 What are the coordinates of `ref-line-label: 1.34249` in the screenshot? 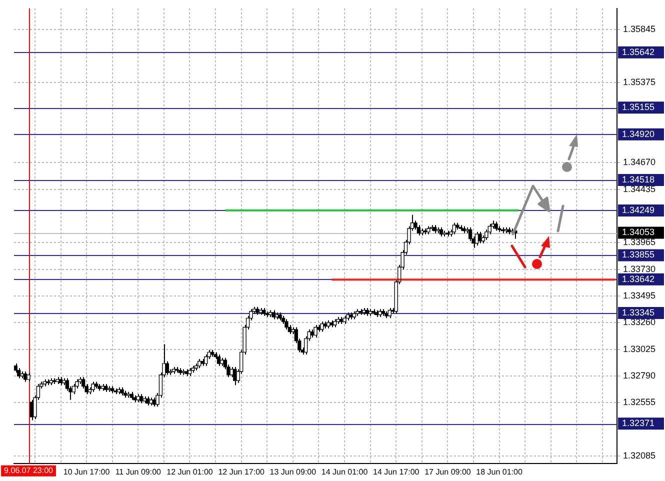 It's located at (638, 209).